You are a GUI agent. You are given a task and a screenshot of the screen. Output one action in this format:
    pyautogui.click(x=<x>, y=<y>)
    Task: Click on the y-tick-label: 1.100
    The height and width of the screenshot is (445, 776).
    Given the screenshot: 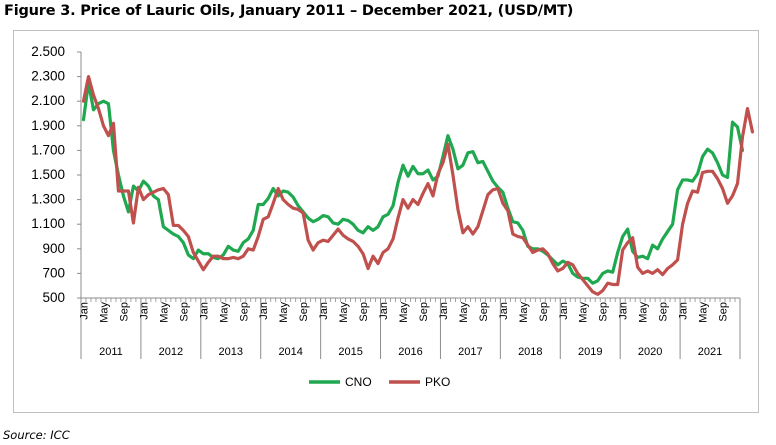 What is the action you would take?
    pyautogui.click(x=48, y=223)
    